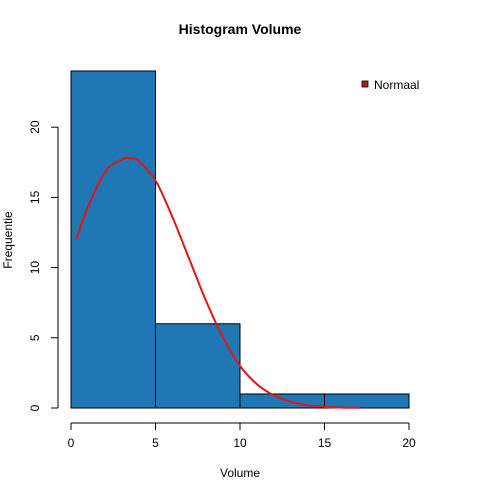  What do you see at coordinates (365, 84) in the screenshot?
I see `legend-swatch` at bounding box center [365, 84].